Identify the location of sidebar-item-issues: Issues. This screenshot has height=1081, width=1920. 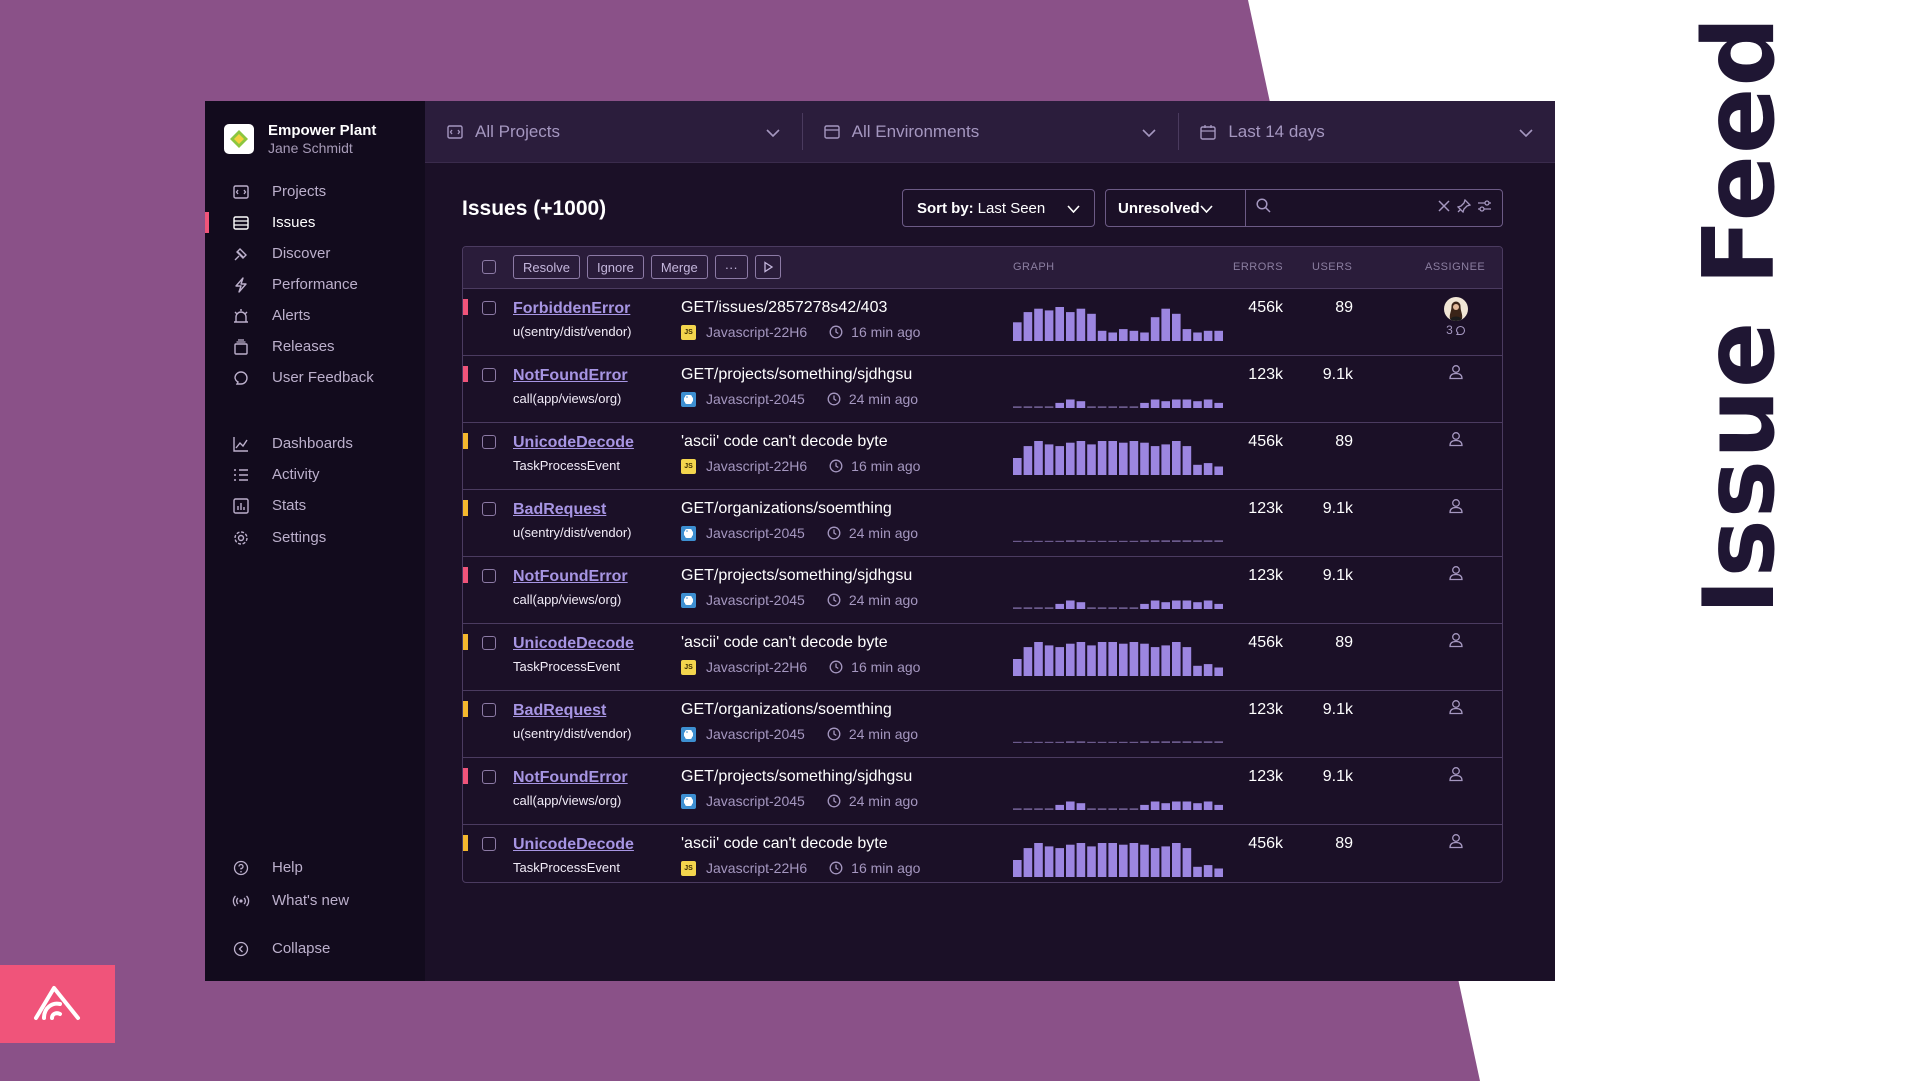
(315, 222).